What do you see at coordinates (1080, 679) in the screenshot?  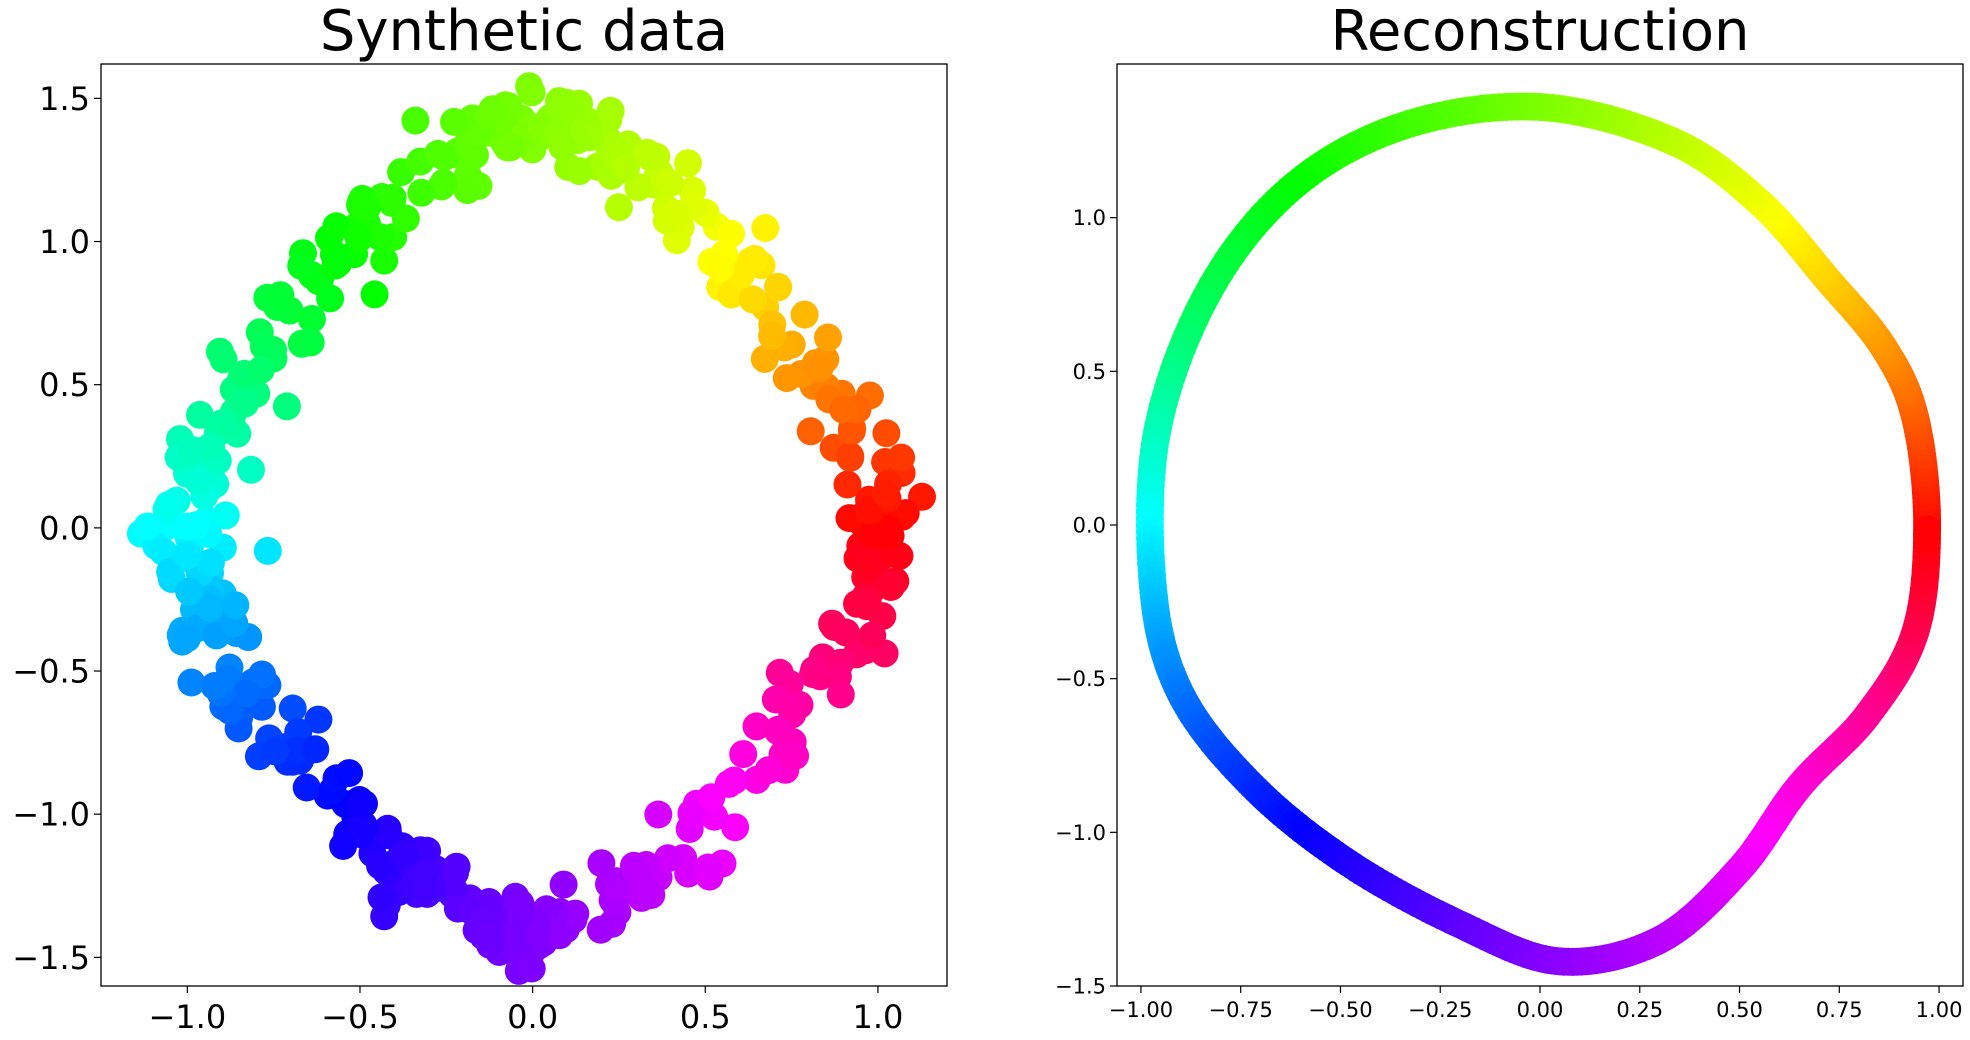 I see `reconstruction-y-tick-label: −0.5` at bounding box center [1080, 679].